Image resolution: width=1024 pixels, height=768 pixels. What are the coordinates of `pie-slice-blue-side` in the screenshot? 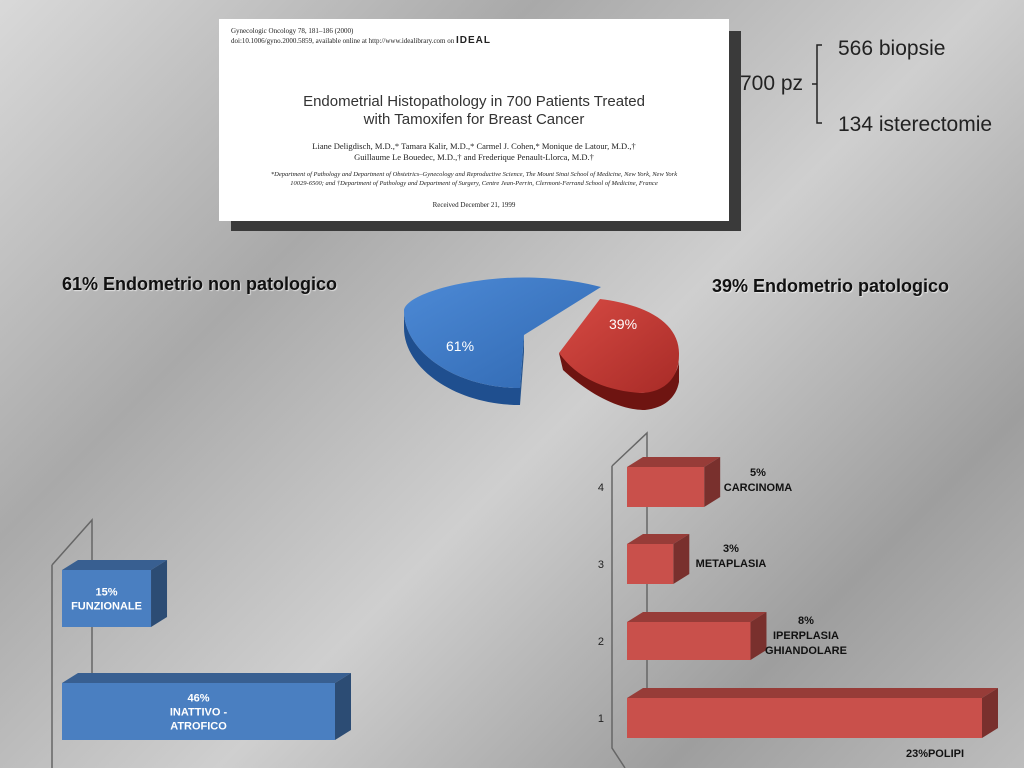 It's located at (462, 358).